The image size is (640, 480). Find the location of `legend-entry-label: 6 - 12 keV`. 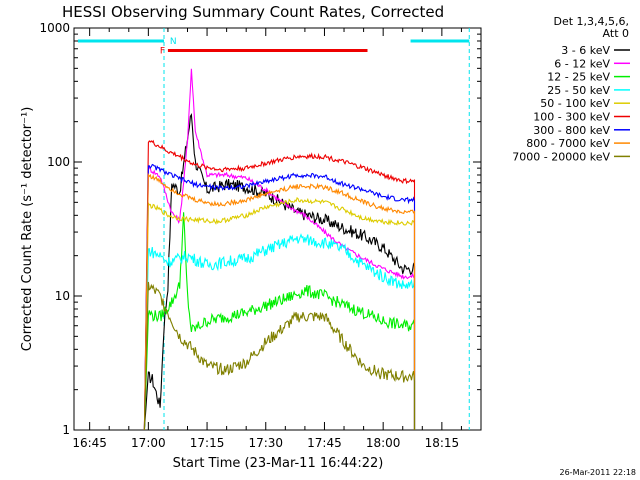

legend-entry-label: 6 - 12 keV is located at coordinates (582, 63).